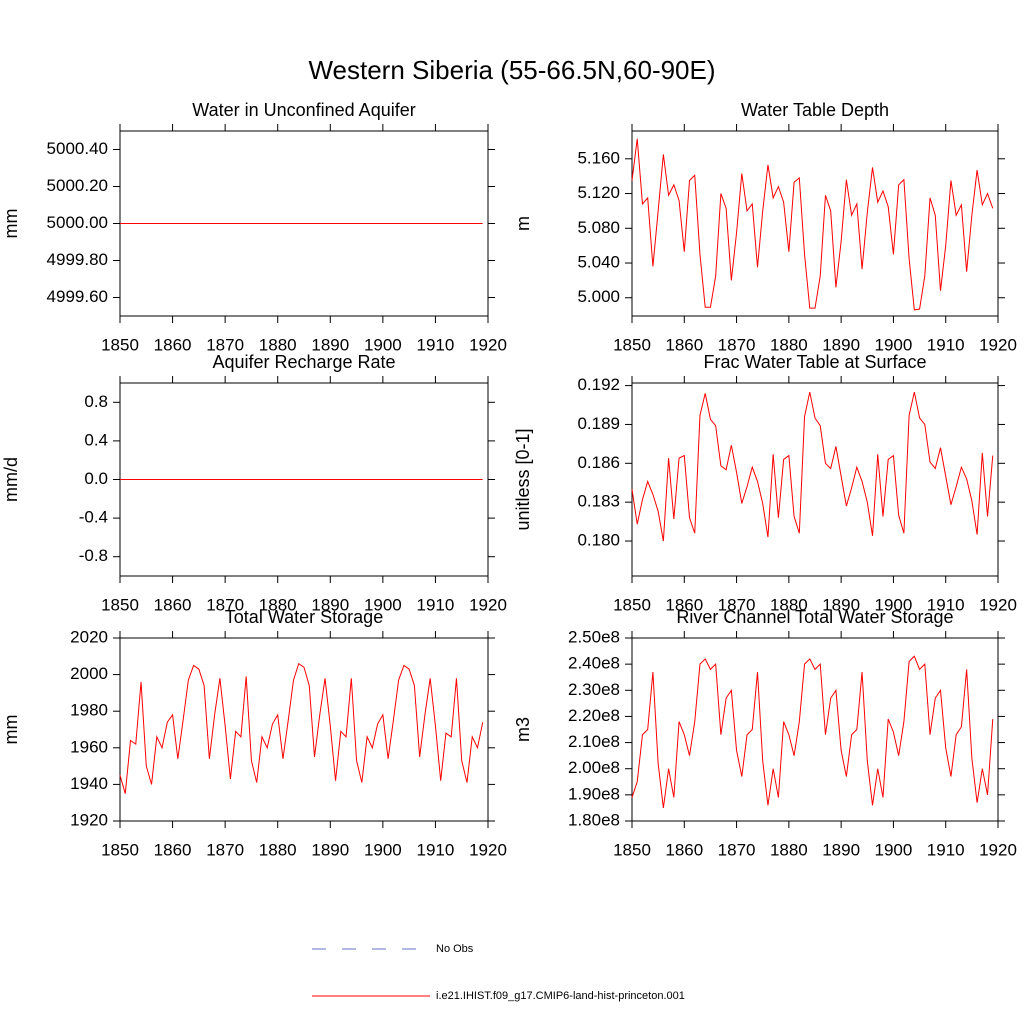 The image size is (1024, 1024). What do you see at coordinates (598, 192) in the screenshot?
I see `y-tick-label: 5.120` at bounding box center [598, 192].